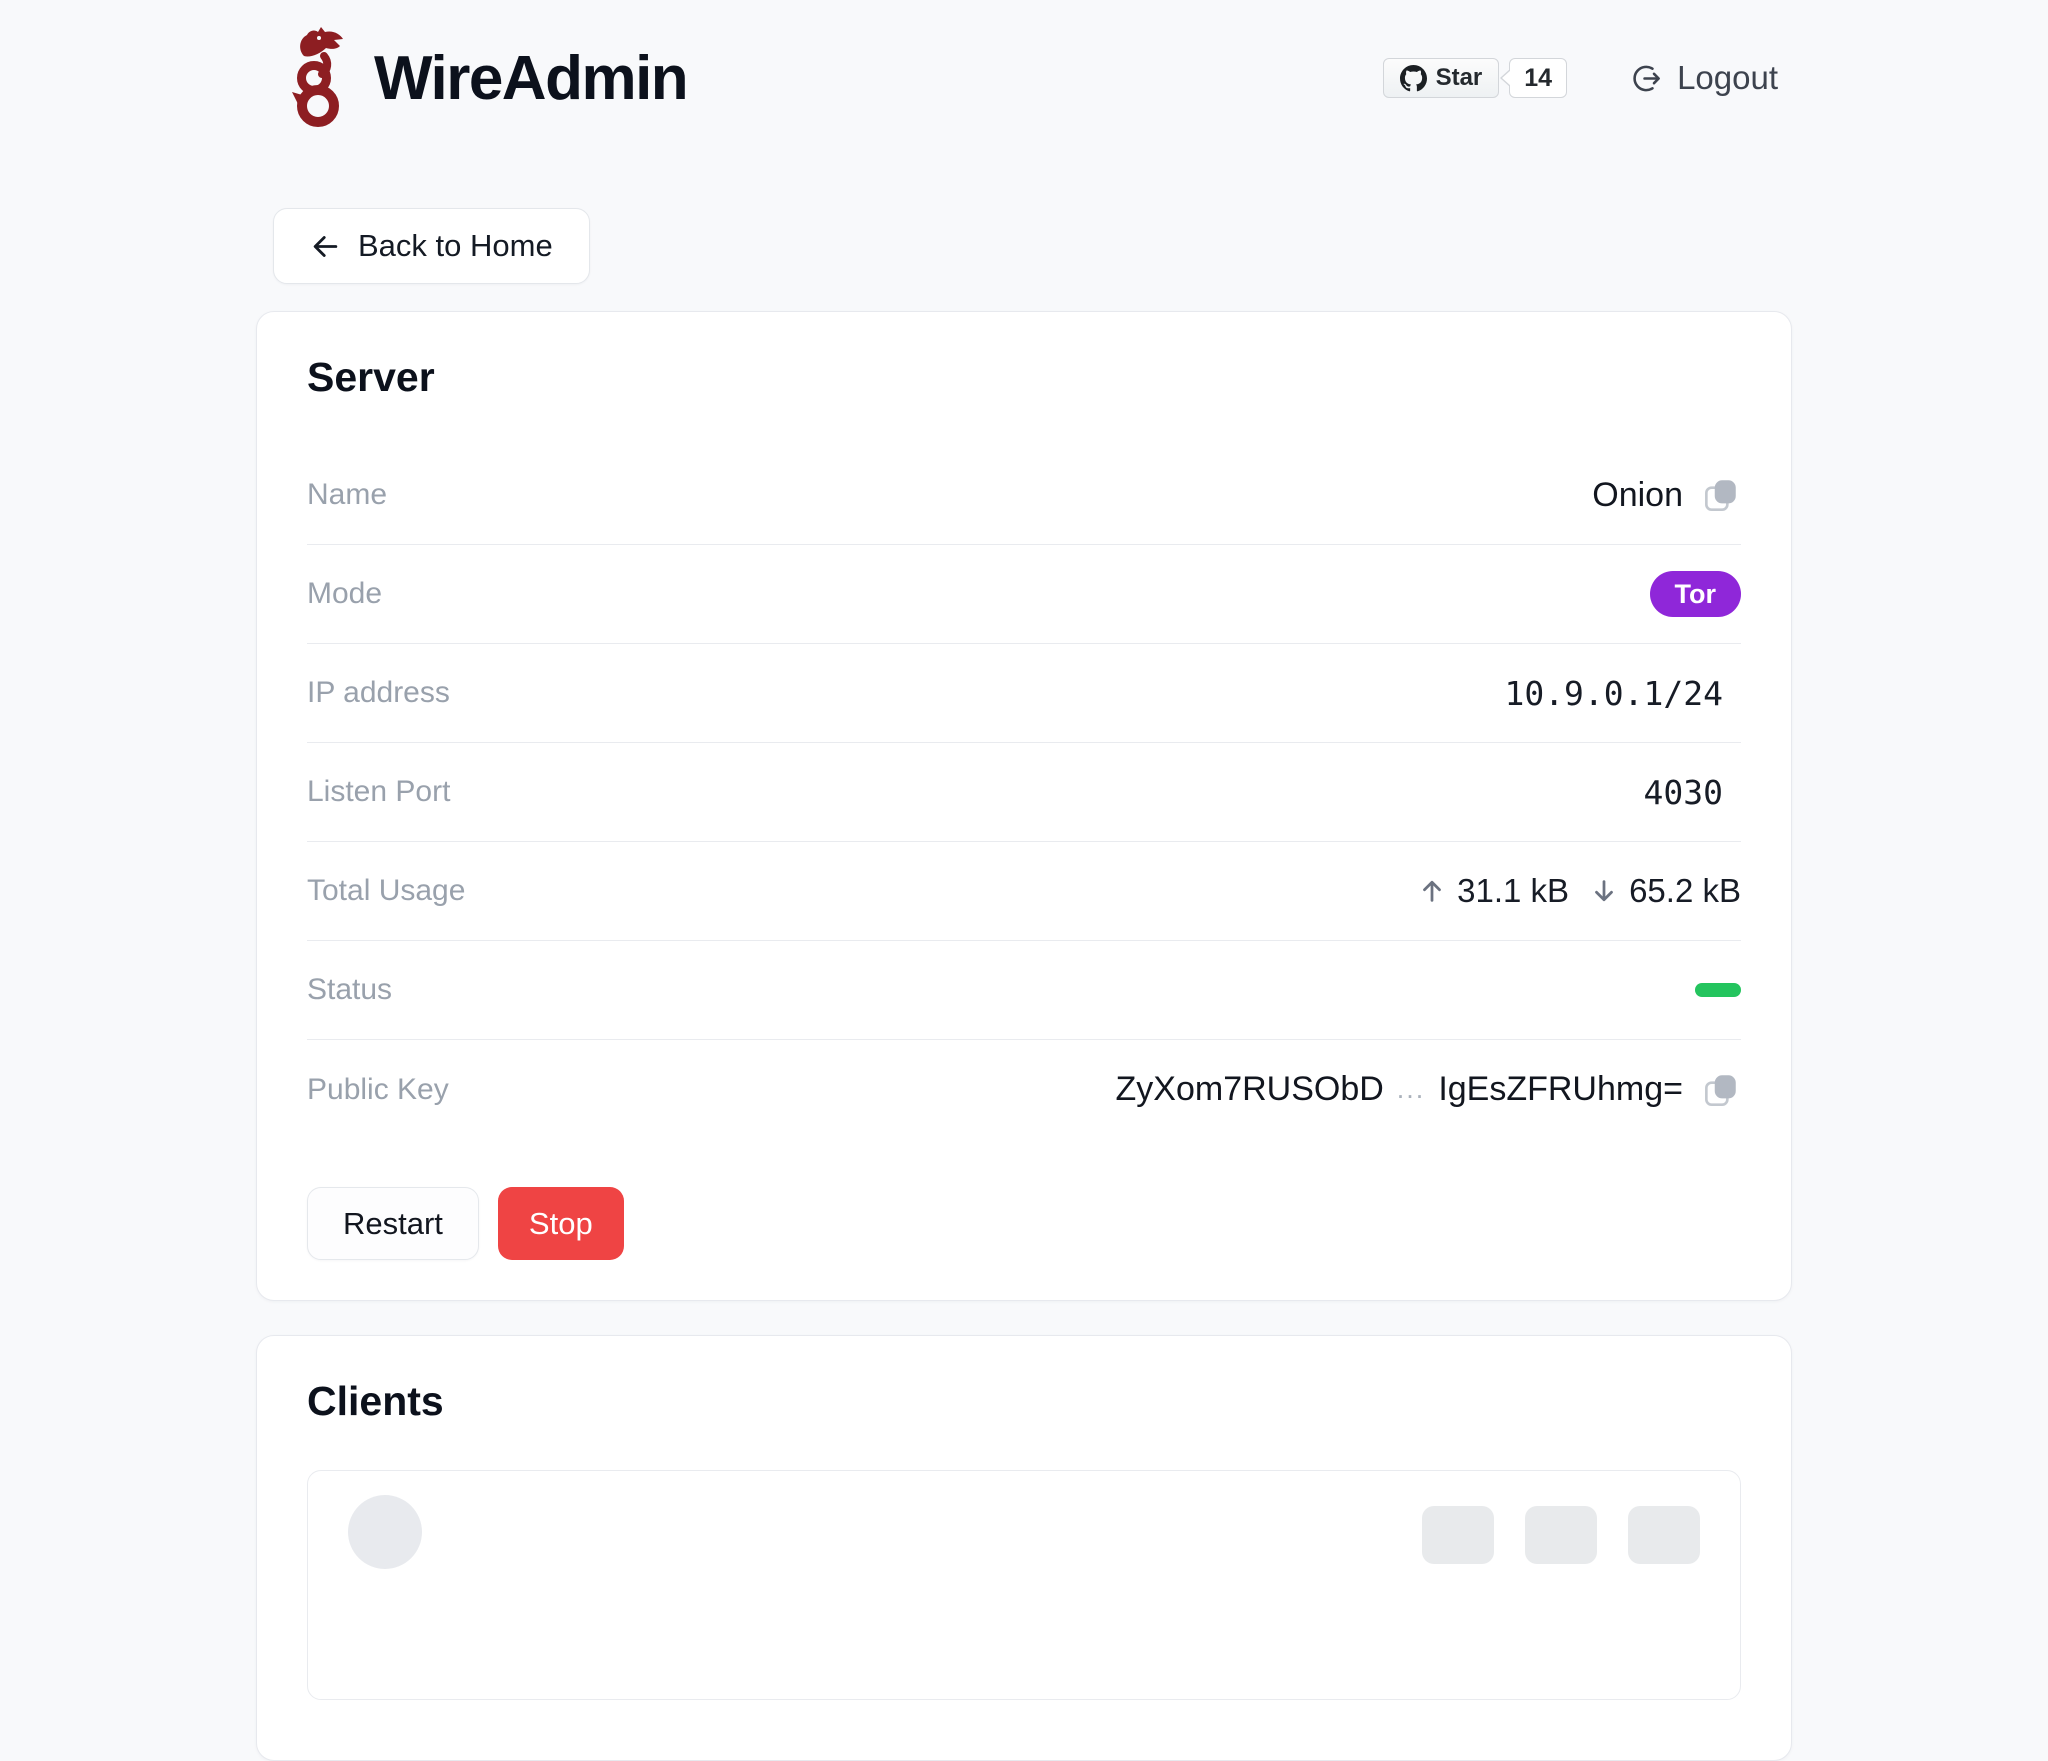 This screenshot has width=2048, height=1761. Describe the element at coordinates (1428, 1090) in the screenshot. I see `public-key-value: ZyXom7RUSObD ... IgEsZFRUhmg=` at that location.